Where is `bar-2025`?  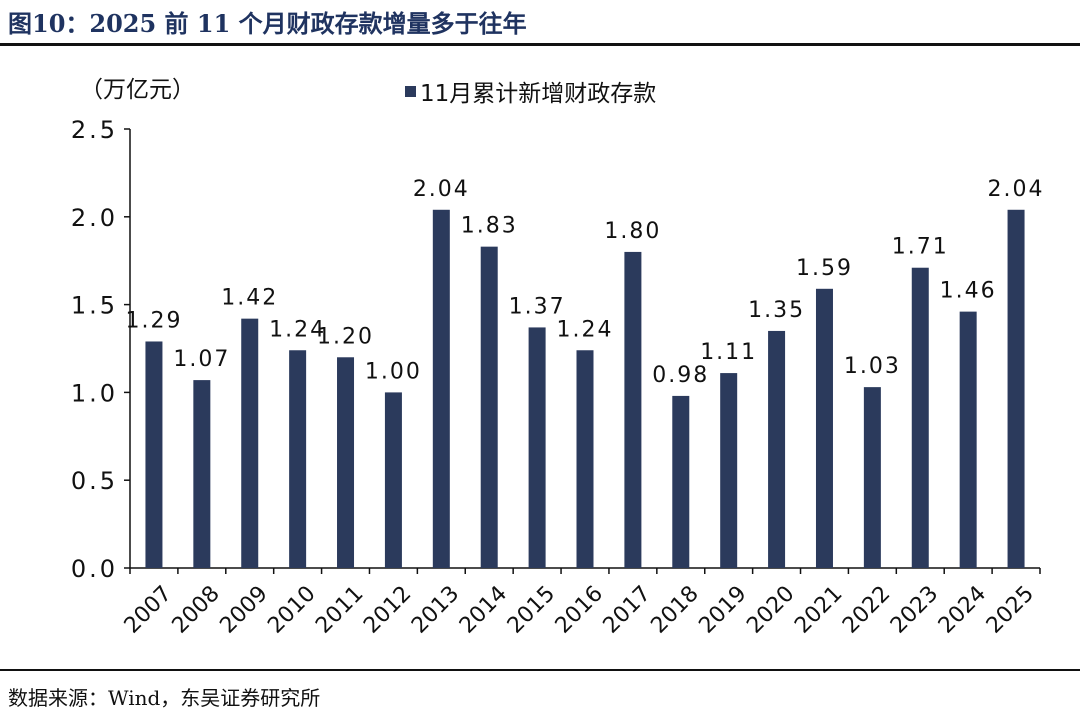
bar-2025 is located at coordinates (1016, 388).